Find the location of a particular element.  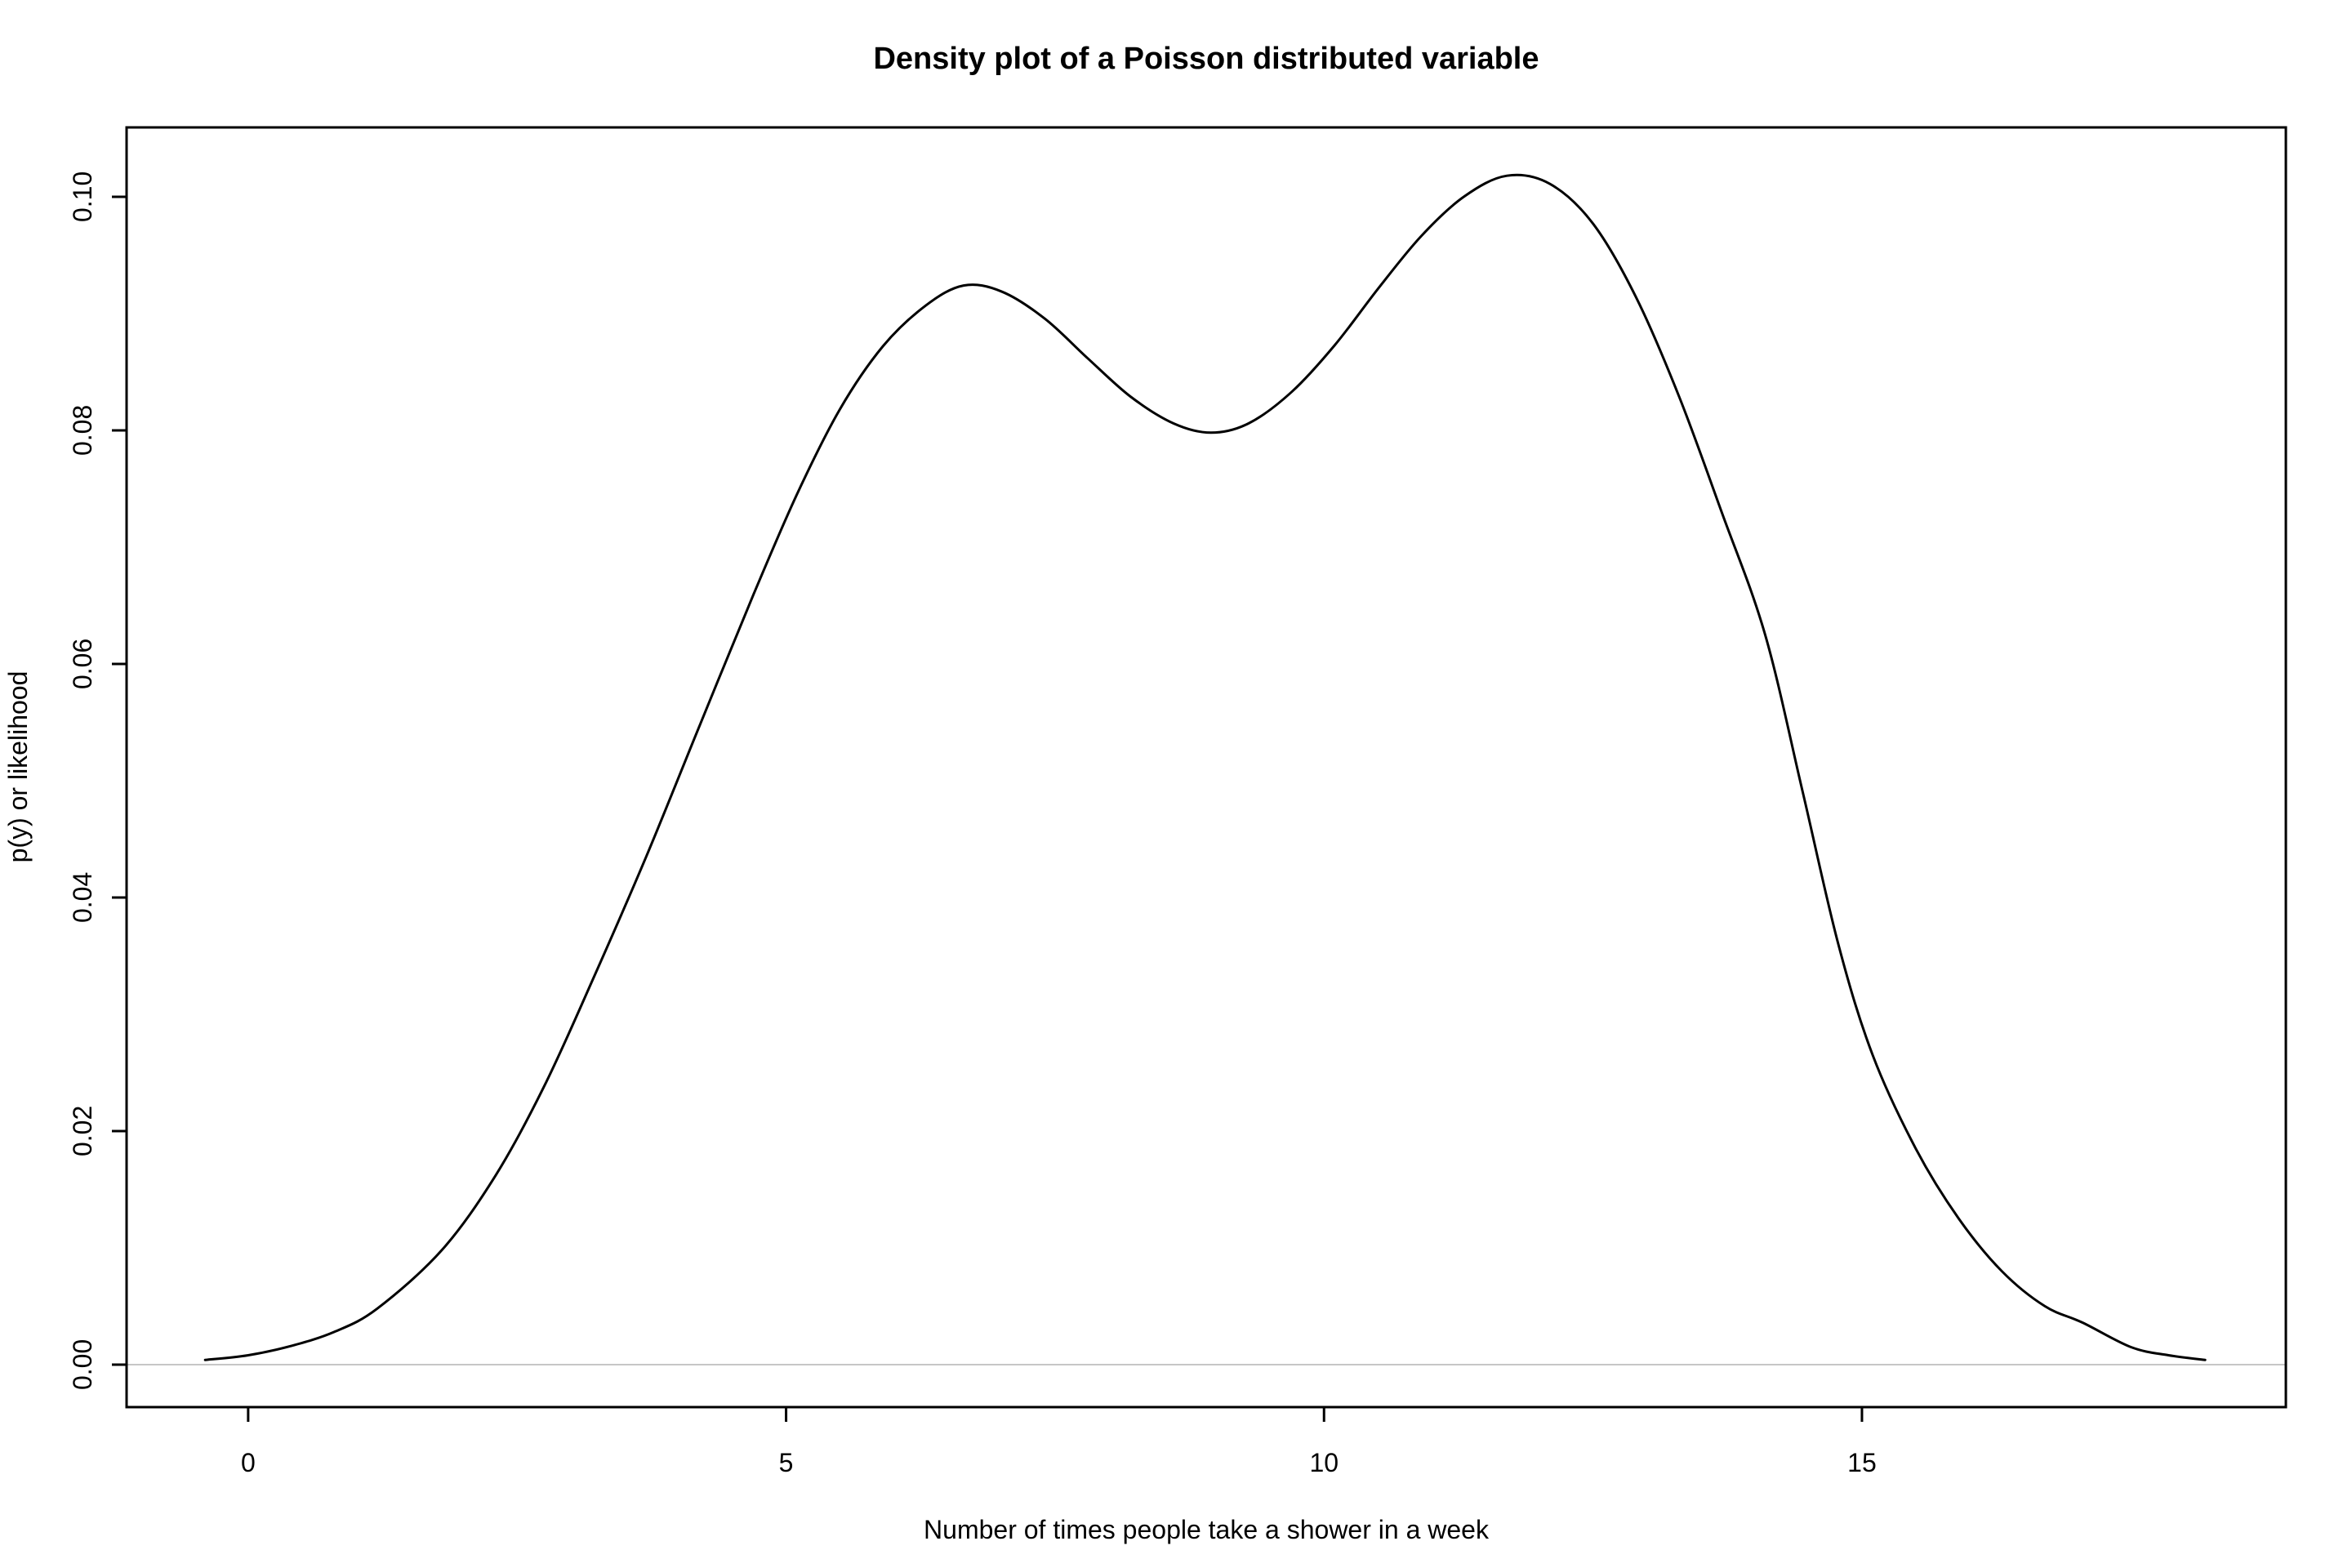

y-tick-label: 0.04 is located at coordinates (82, 897).